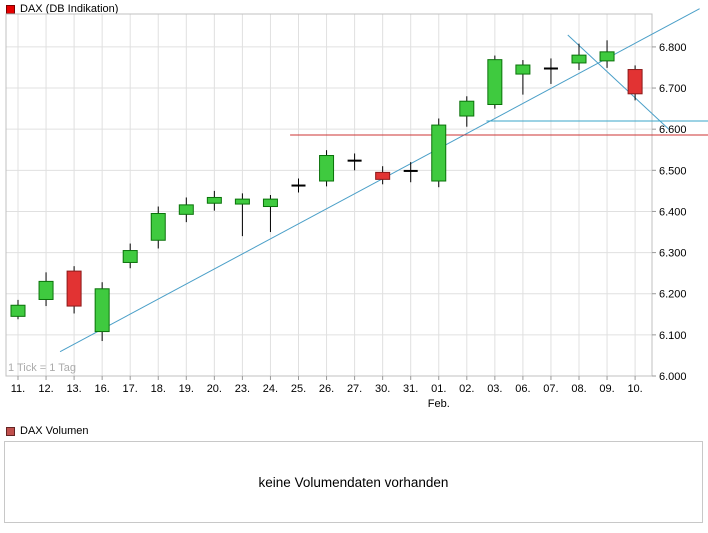 The width and height of the screenshot is (708, 533). What do you see at coordinates (10, 9) in the screenshot?
I see `price-legend-swatch-icon` at bounding box center [10, 9].